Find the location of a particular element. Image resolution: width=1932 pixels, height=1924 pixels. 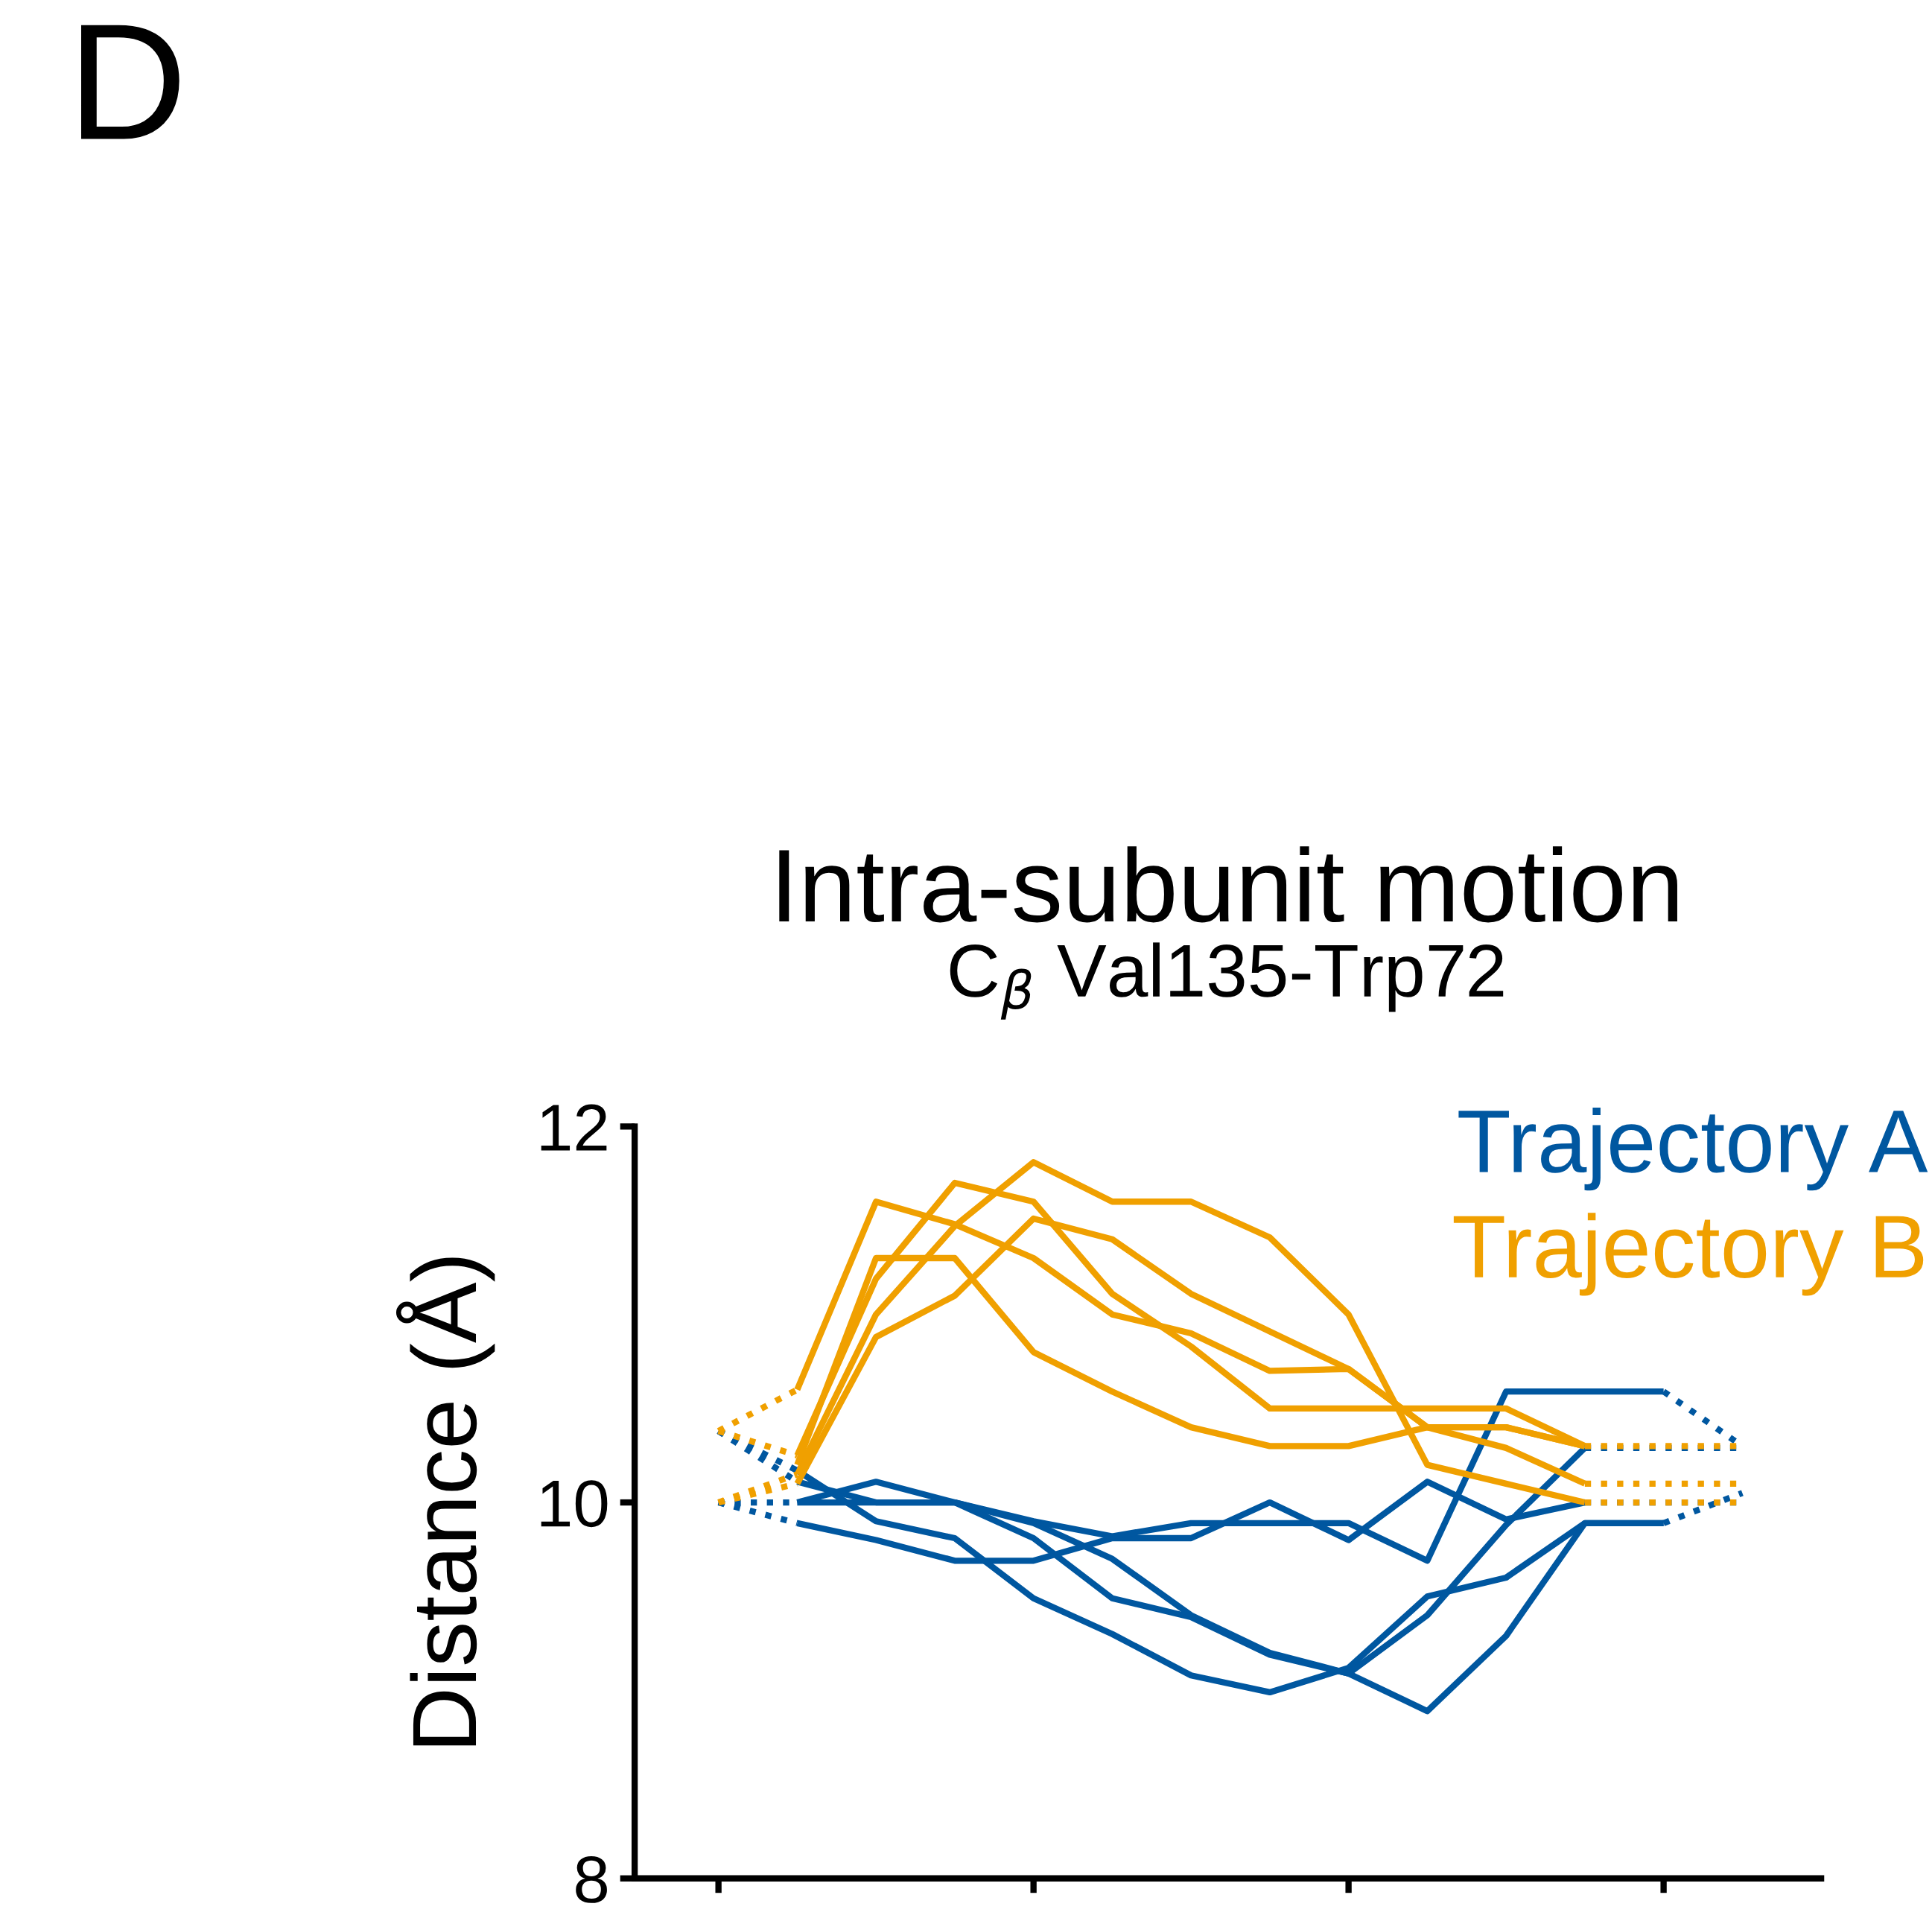

y-axis-title: Distance (Å) is located at coordinates (445, 1501).